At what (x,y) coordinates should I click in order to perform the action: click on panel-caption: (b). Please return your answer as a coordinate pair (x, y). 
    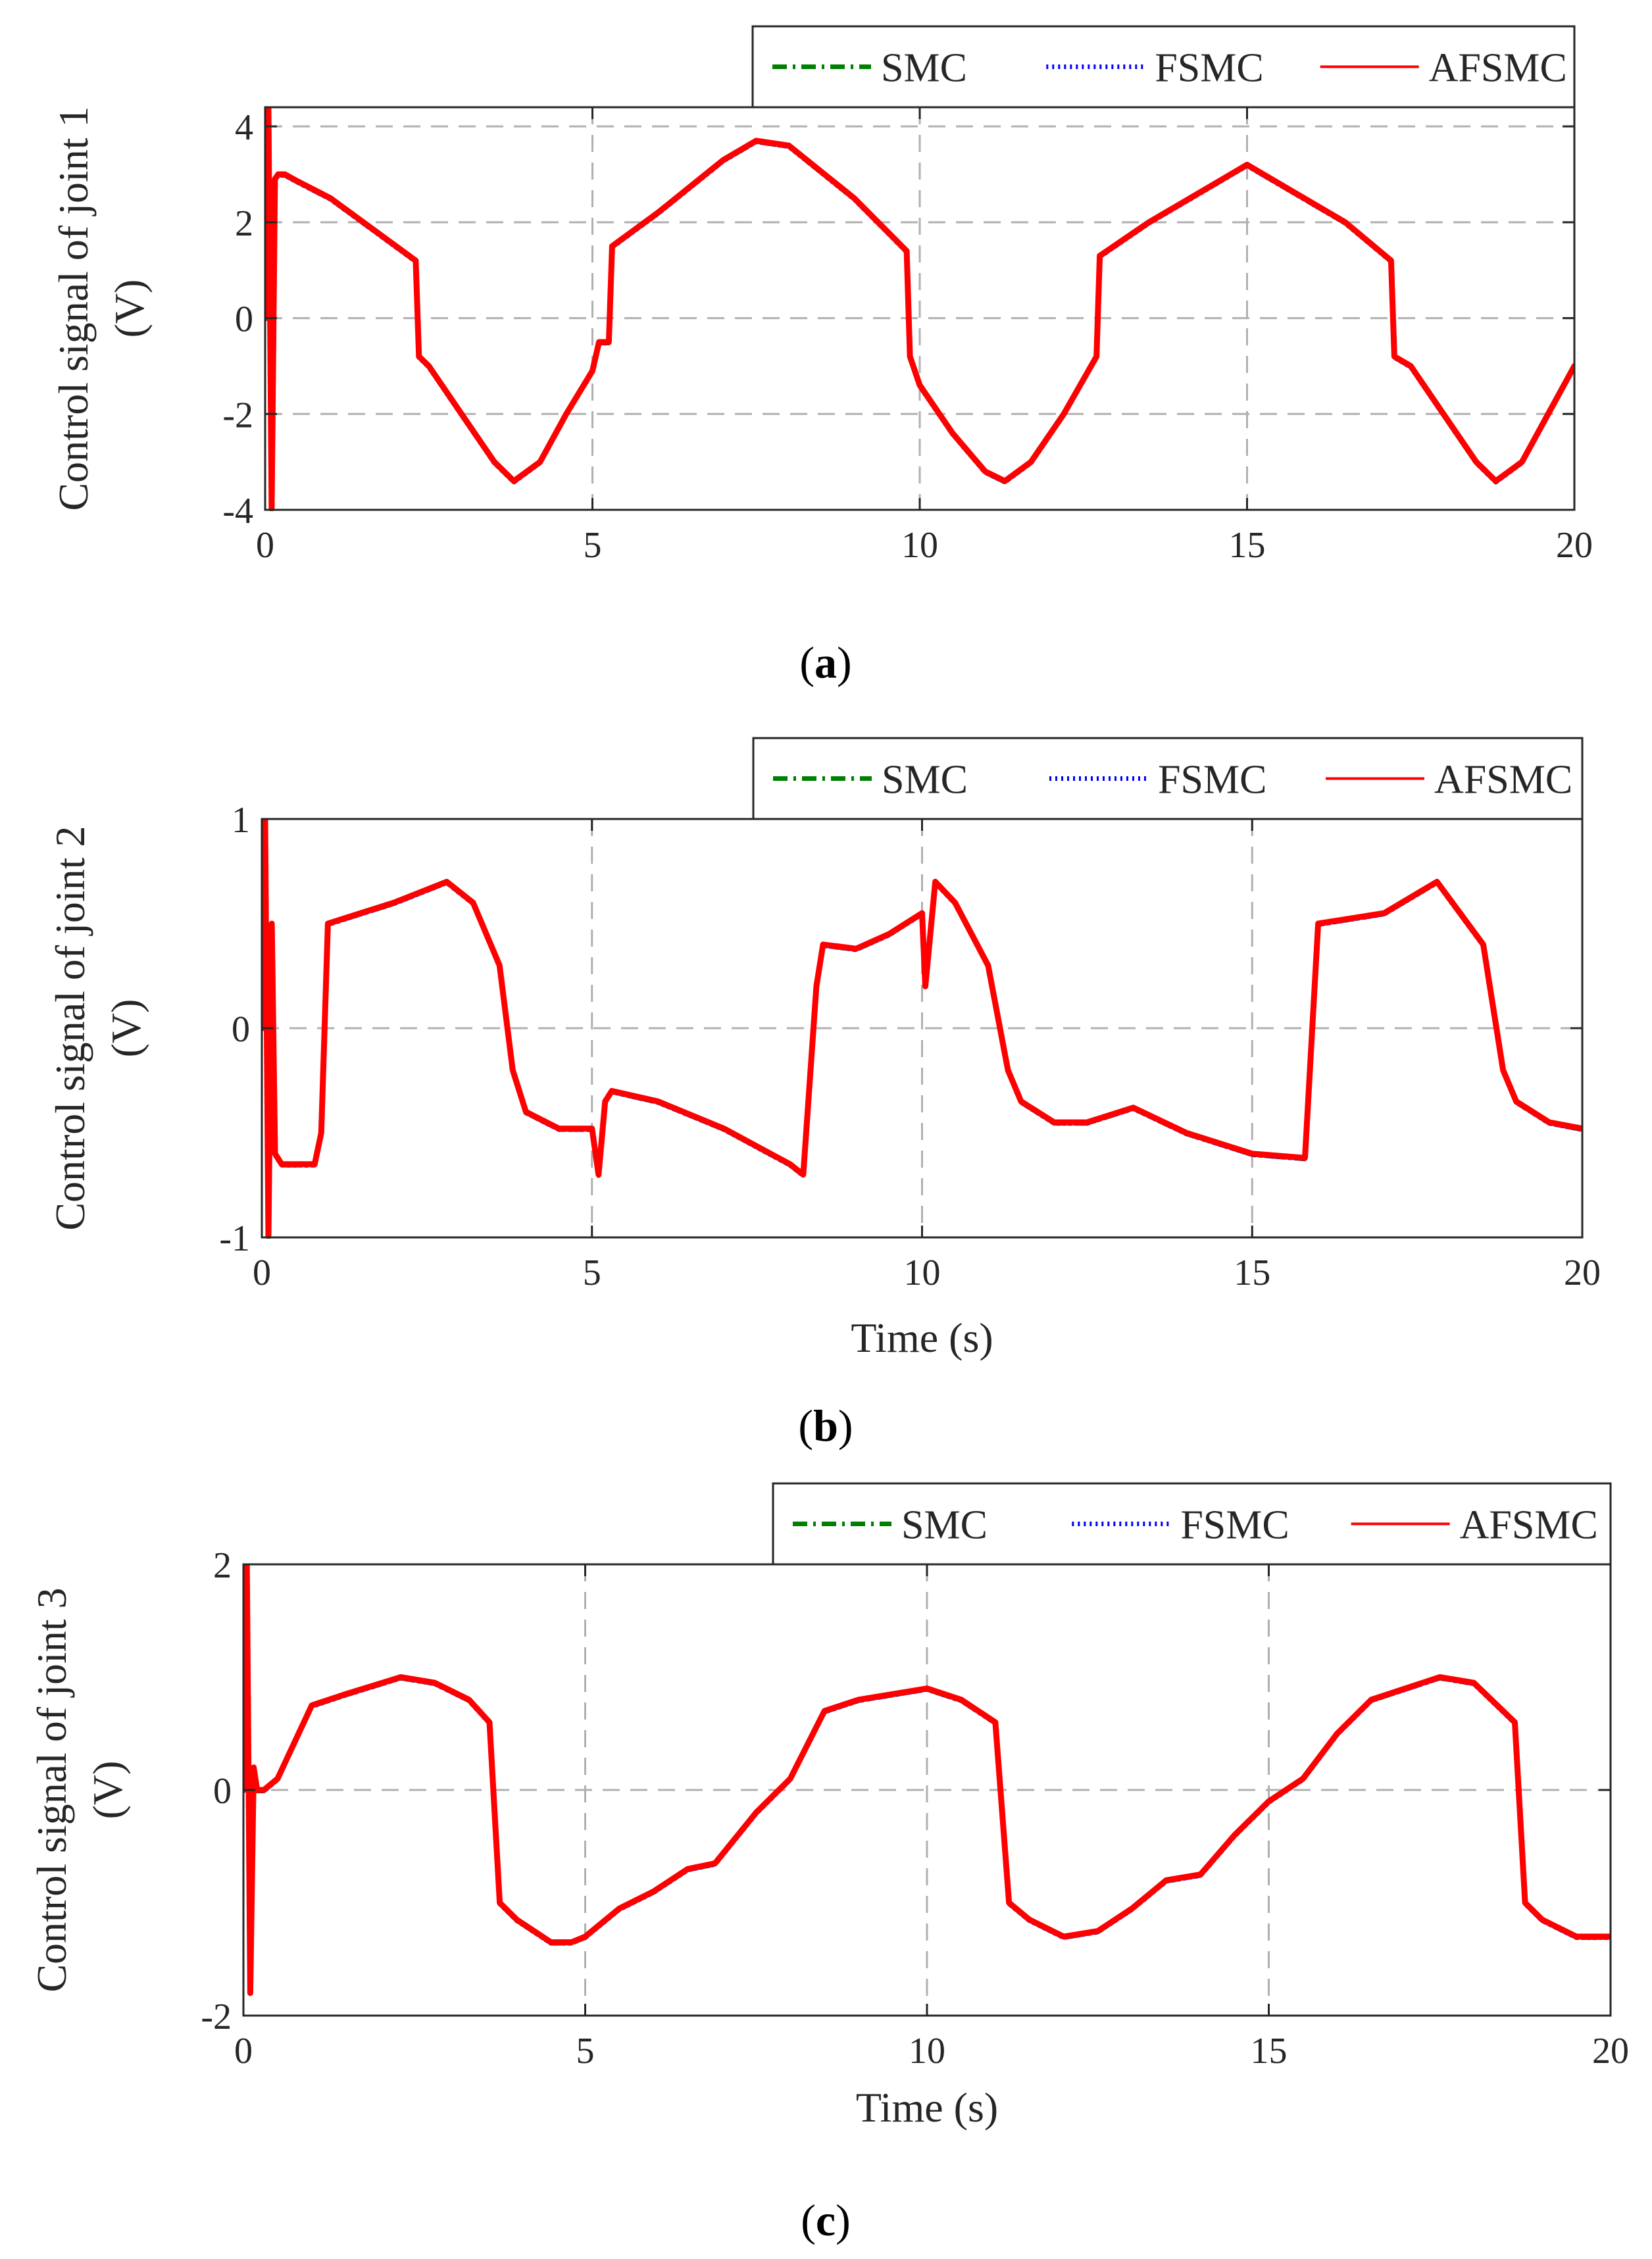
    Looking at the image, I should click on (825, 1426).